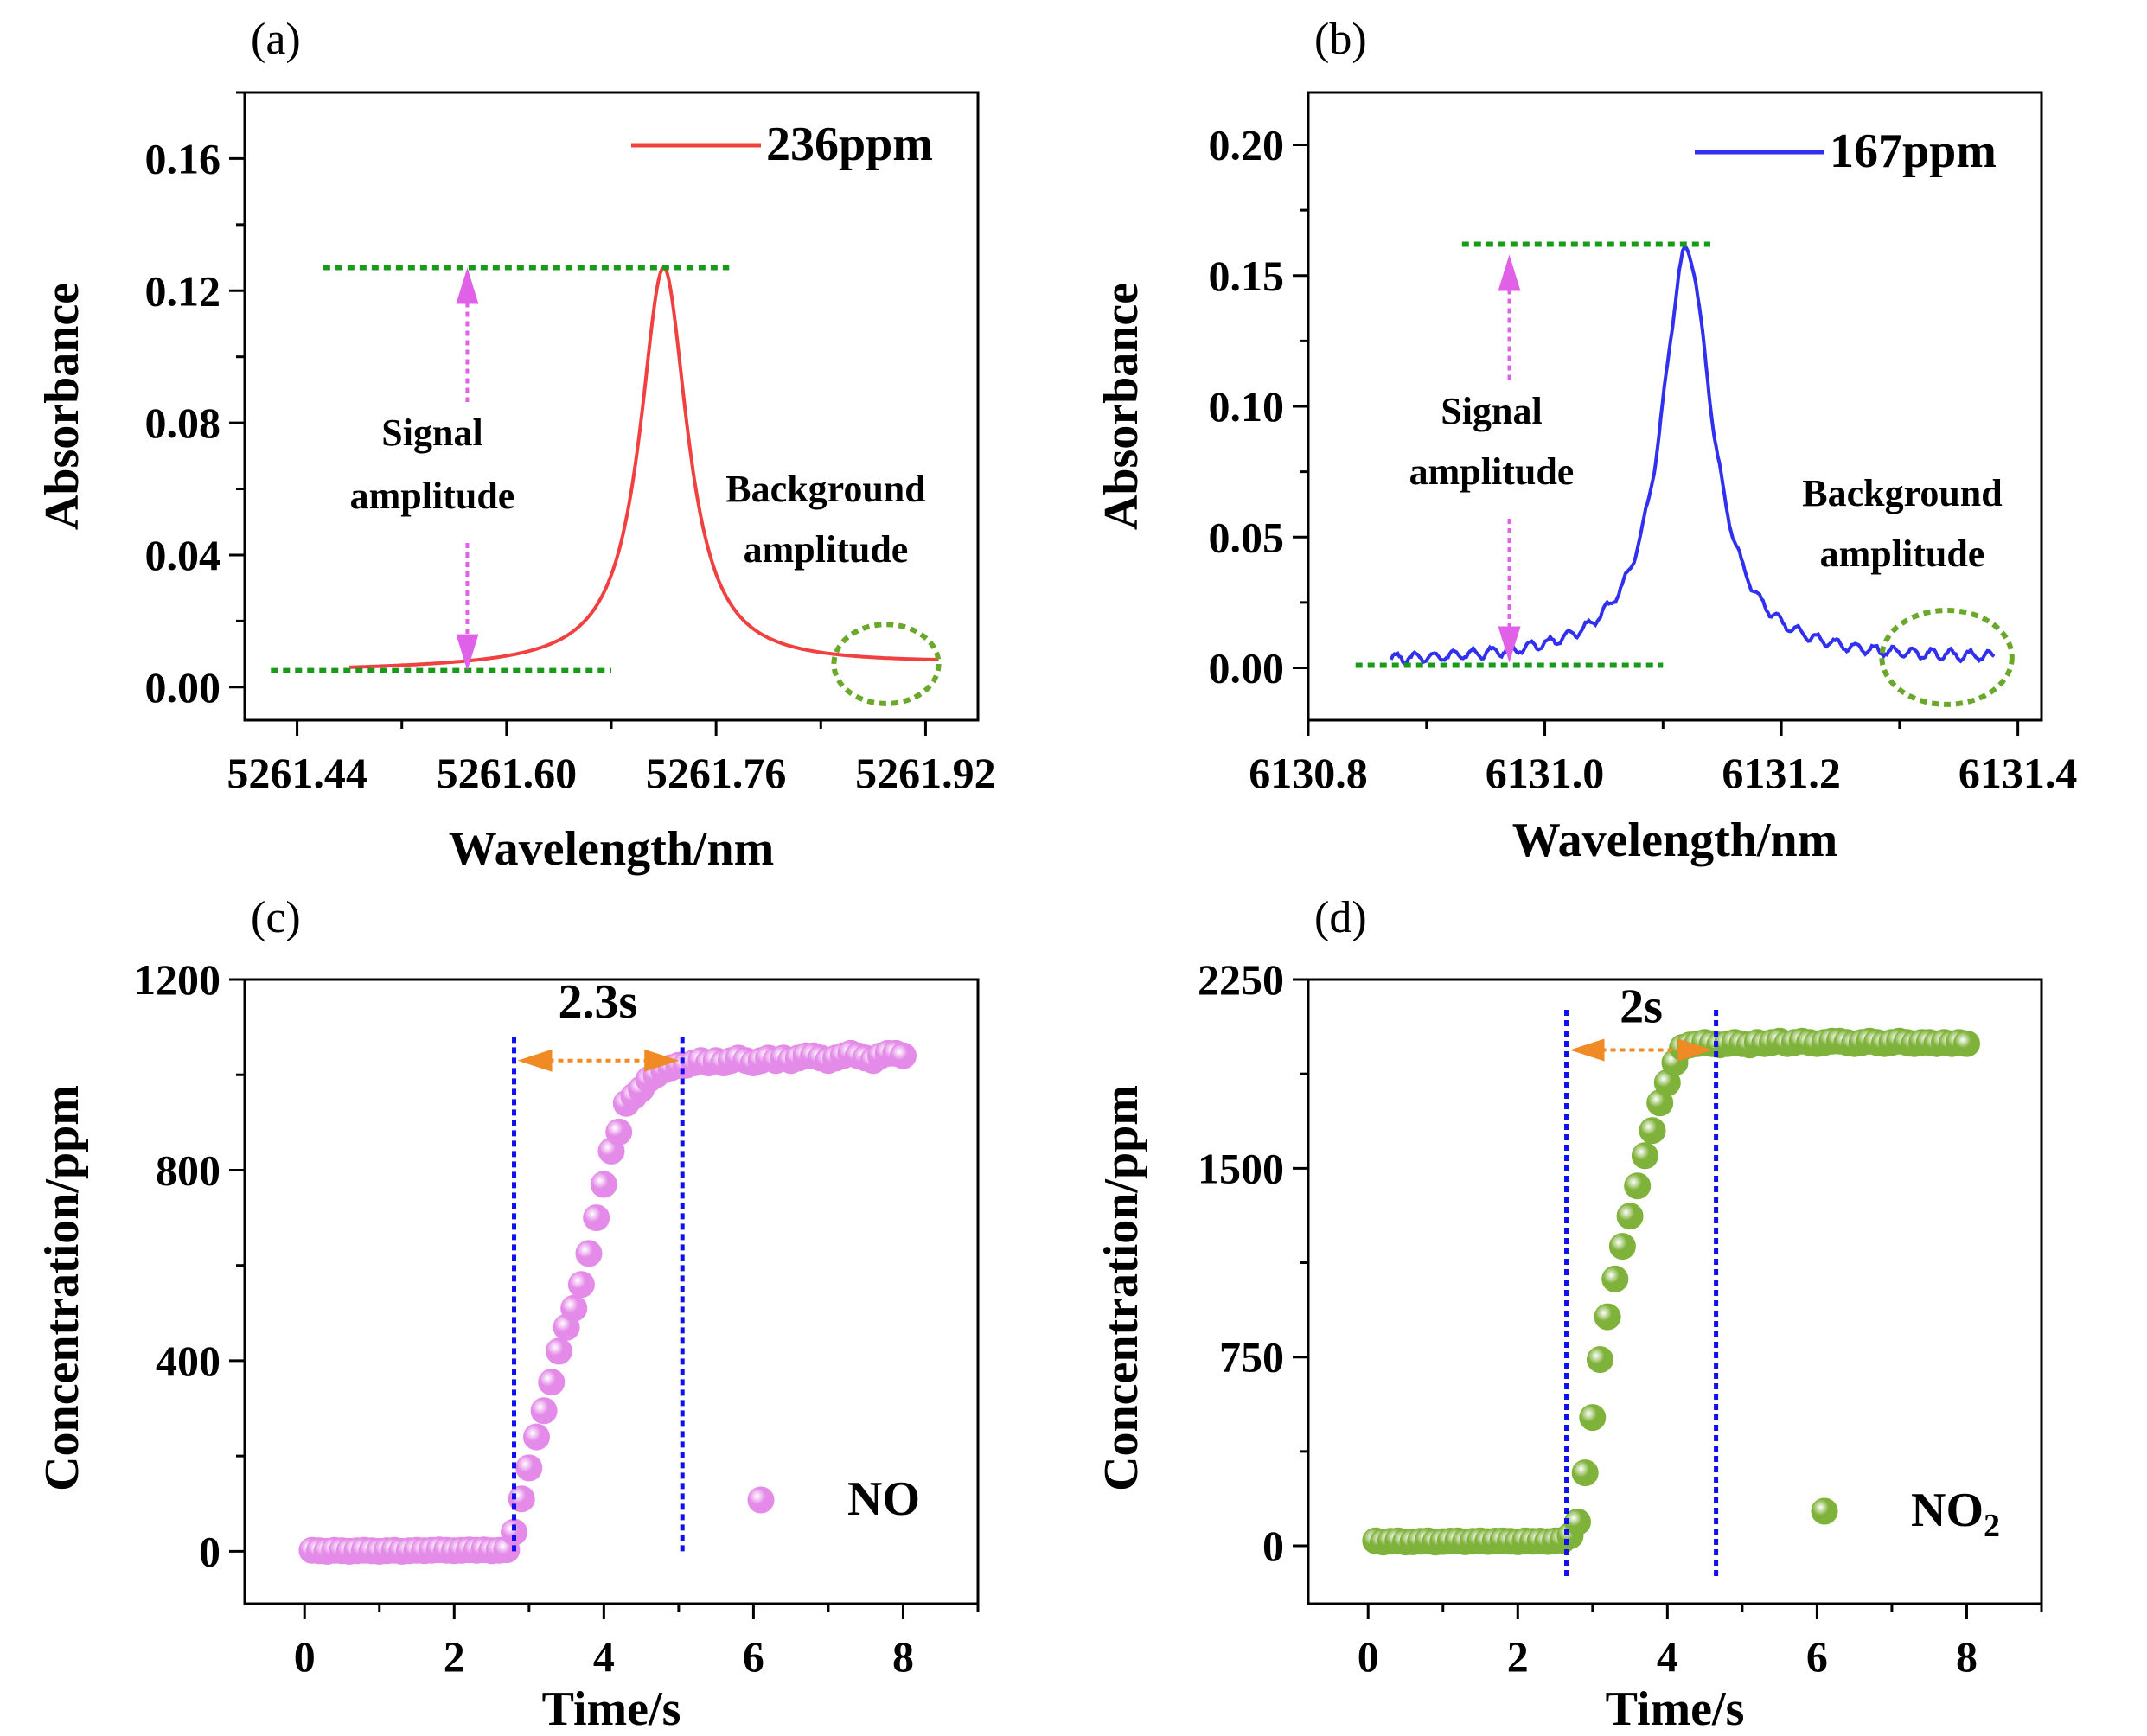  I want to click on x-tick-label: 5261.60, so click(508, 773).